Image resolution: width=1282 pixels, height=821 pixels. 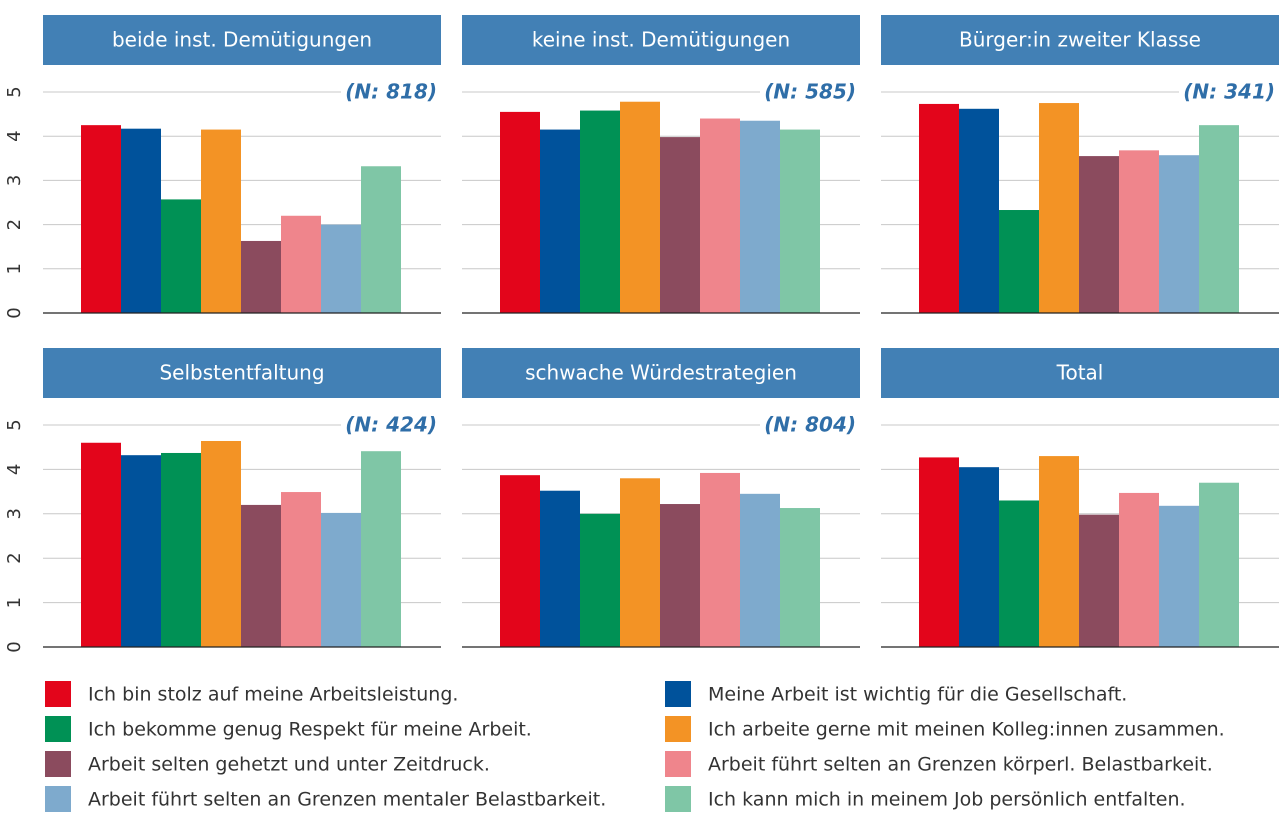 I want to click on annotation: (N: 818), so click(x=391, y=92).